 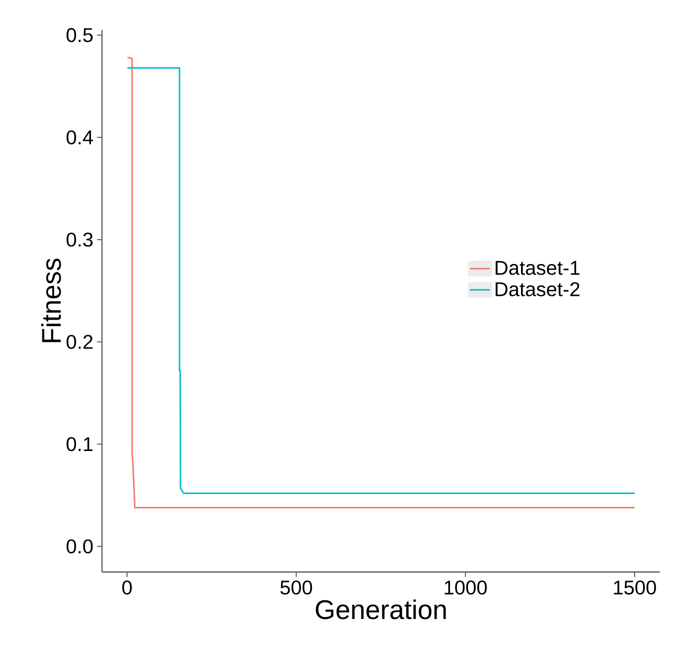 I want to click on y-tick-label: 0.4, so click(x=79, y=137).